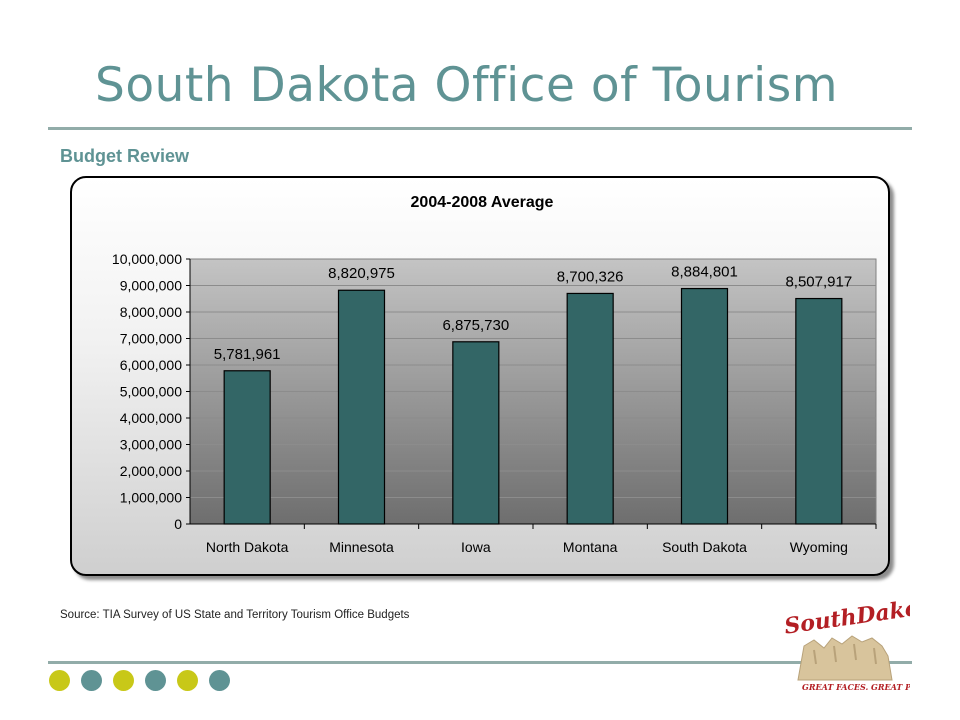 This screenshot has height=720, width=960. I want to click on y-tick-label: 5,000,000, so click(151, 392).